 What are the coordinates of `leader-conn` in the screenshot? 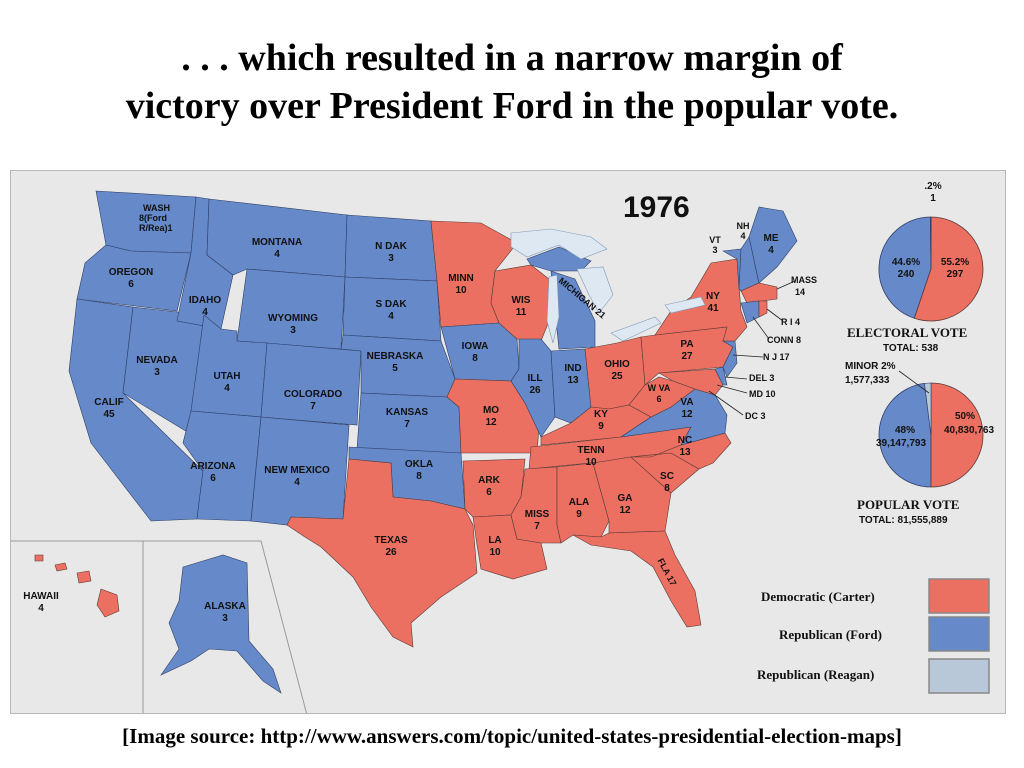 It's located at (761, 328).